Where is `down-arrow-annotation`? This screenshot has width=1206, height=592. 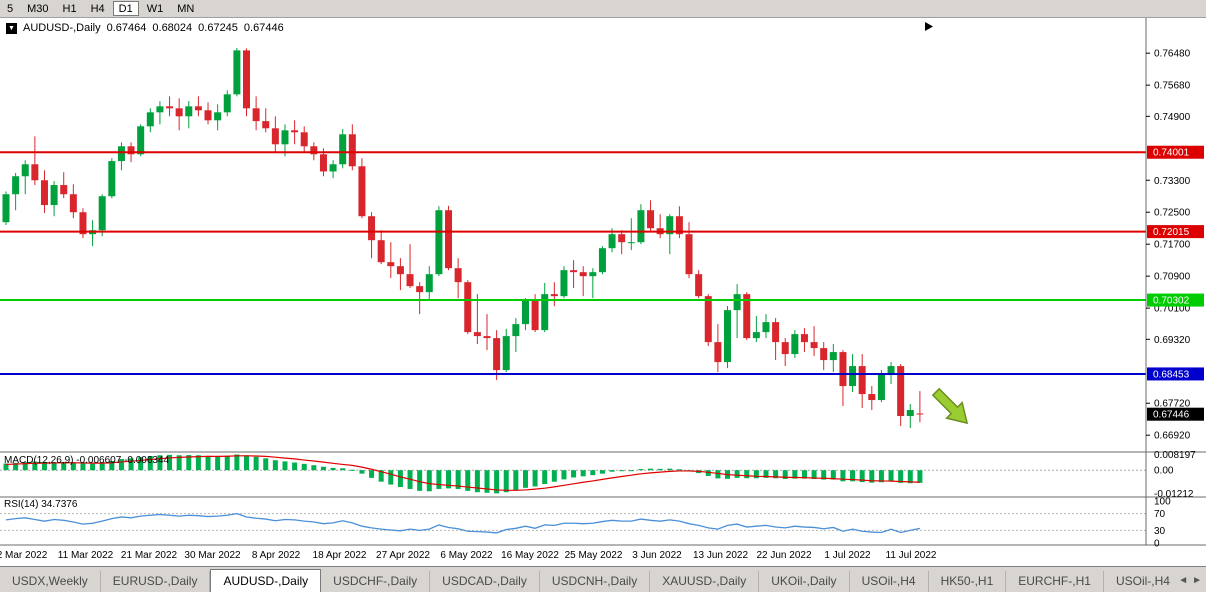
down-arrow-annotation is located at coordinates (951, 407).